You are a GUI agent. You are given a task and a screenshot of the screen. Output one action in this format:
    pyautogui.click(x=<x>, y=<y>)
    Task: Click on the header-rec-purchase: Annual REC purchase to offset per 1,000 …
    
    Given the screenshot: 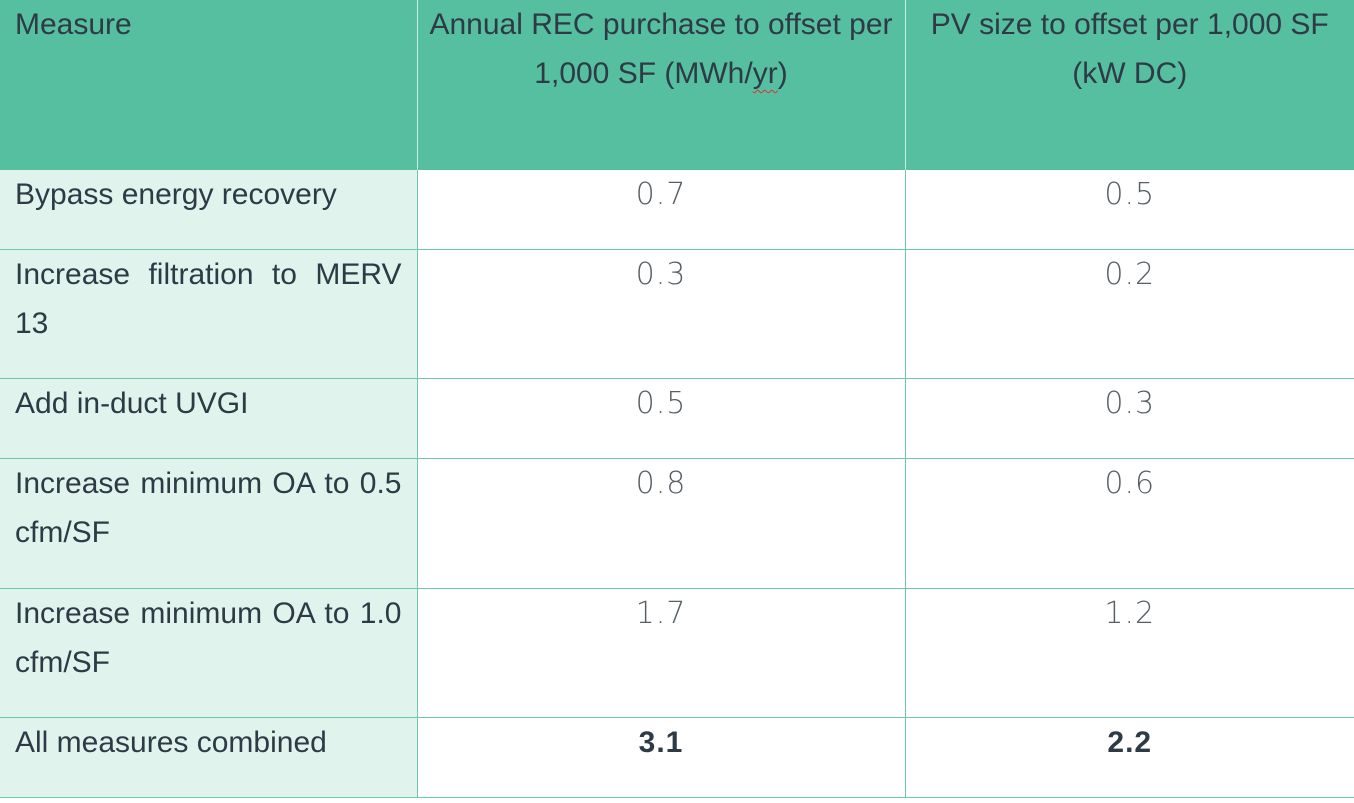 What is the action you would take?
    pyautogui.click(x=661, y=85)
    